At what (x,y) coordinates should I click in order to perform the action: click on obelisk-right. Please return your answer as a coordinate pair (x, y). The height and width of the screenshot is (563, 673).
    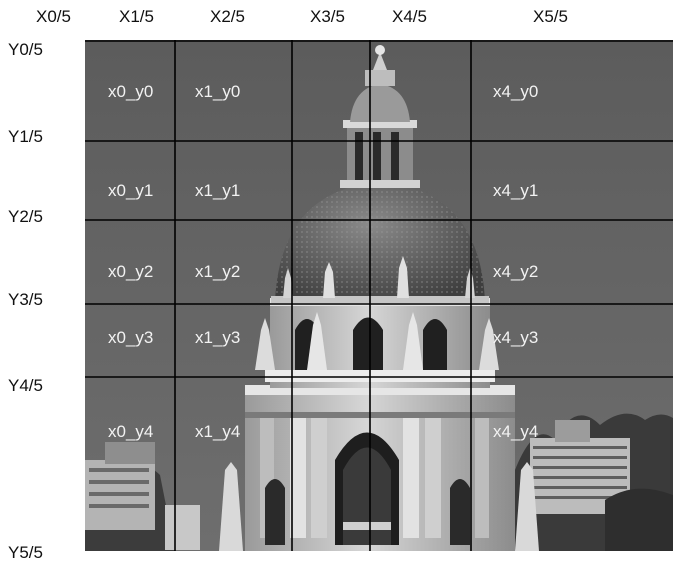
    Looking at the image, I should click on (527, 506).